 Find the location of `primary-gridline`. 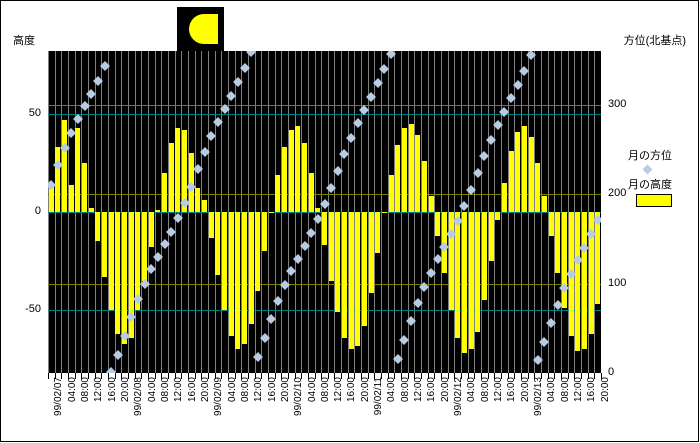

primary-gridline is located at coordinates (324, 114).